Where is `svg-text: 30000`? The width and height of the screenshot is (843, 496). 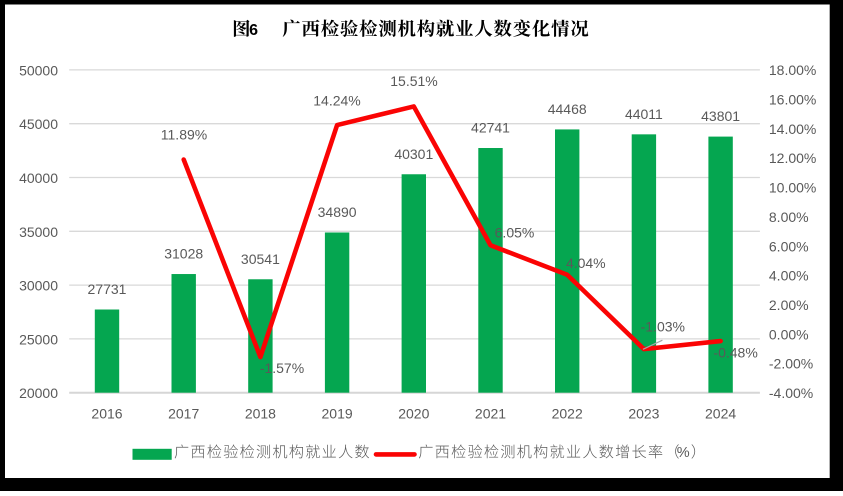
svg-text: 30000 is located at coordinates (38, 286).